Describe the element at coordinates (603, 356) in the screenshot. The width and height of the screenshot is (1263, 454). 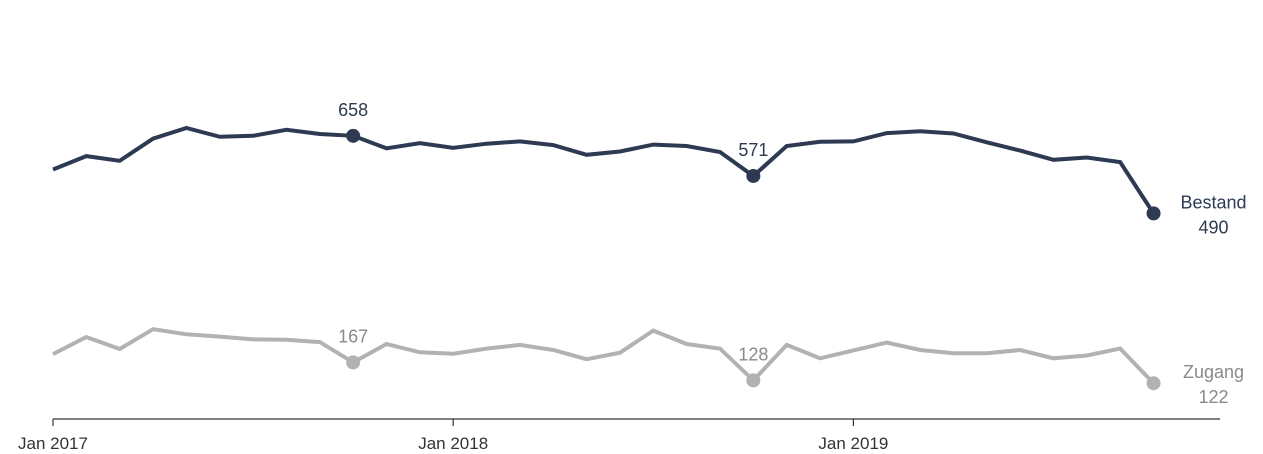
I see `series-line-zugang` at that location.